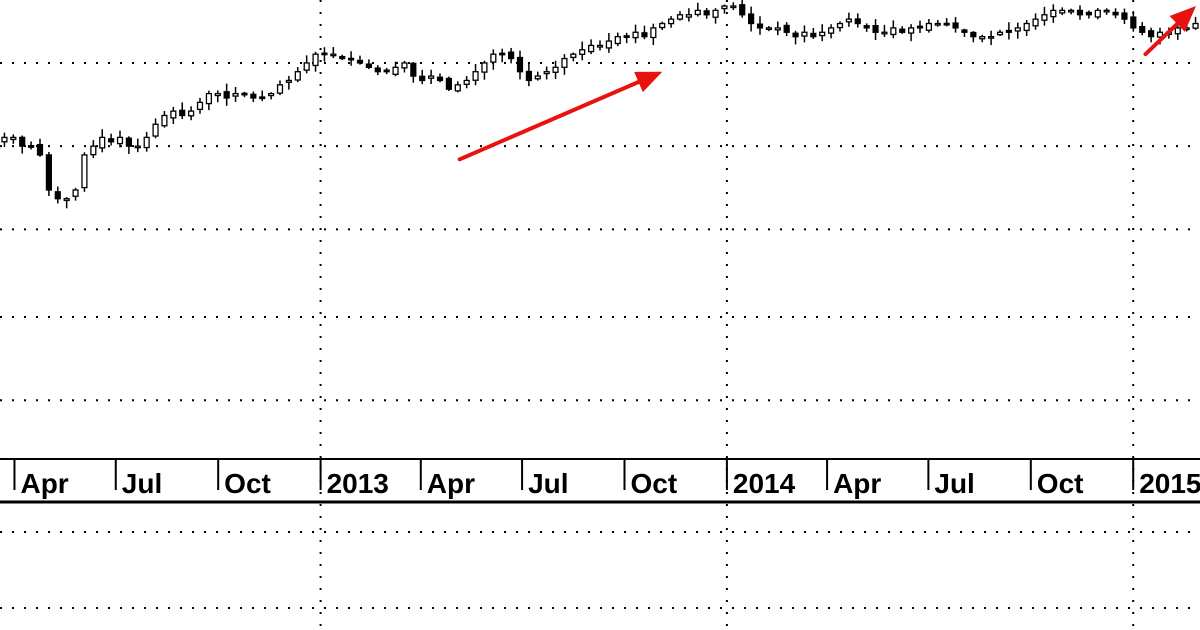 This screenshot has height=630, width=1200. I want to click on lower-panel-gridlines, so click(600, 570).